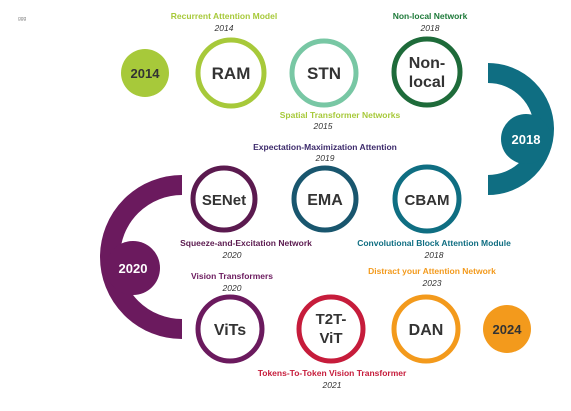 This screenshot has width=571, height=411. I want to click on stn-title: Spatial Transformer Networks, so click(340, 115).